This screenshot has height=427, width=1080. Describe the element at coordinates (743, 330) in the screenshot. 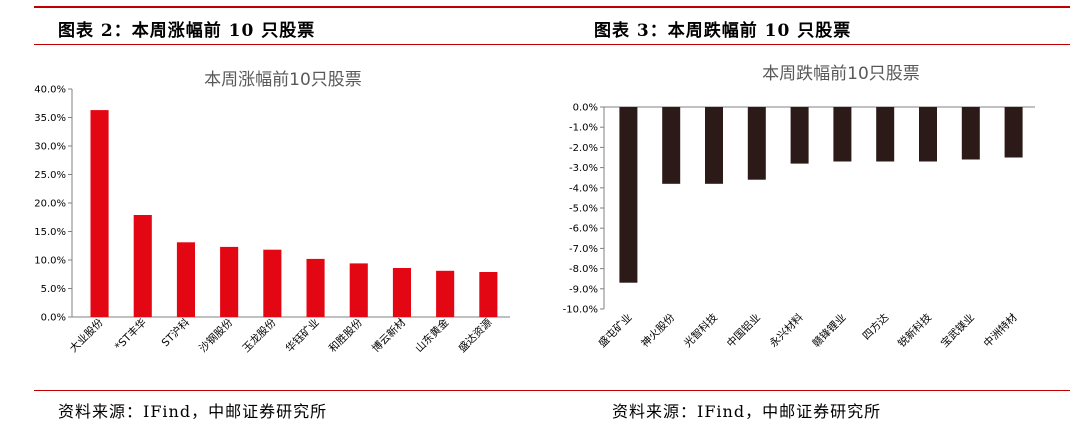

I see `fall-category-label: 中国铝业` at that location.